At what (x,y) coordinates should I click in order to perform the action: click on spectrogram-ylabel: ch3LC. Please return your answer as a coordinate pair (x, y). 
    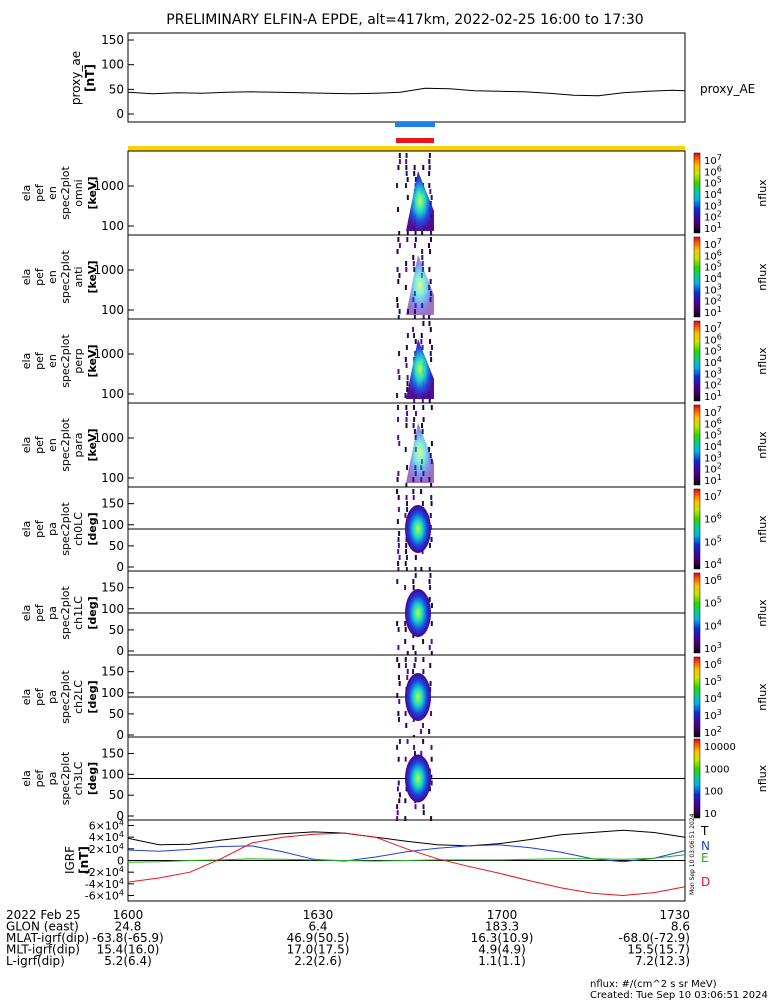
    Looking at the image, I should click on (78, 778).